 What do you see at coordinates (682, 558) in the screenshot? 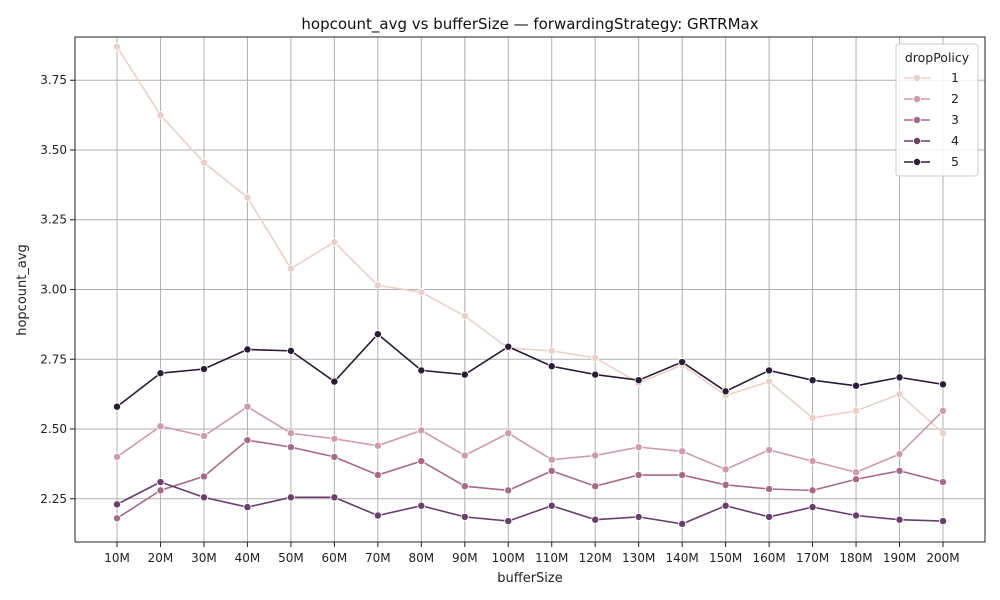
I see `x-tick-label: 140M` at bounding box center [682, 558].